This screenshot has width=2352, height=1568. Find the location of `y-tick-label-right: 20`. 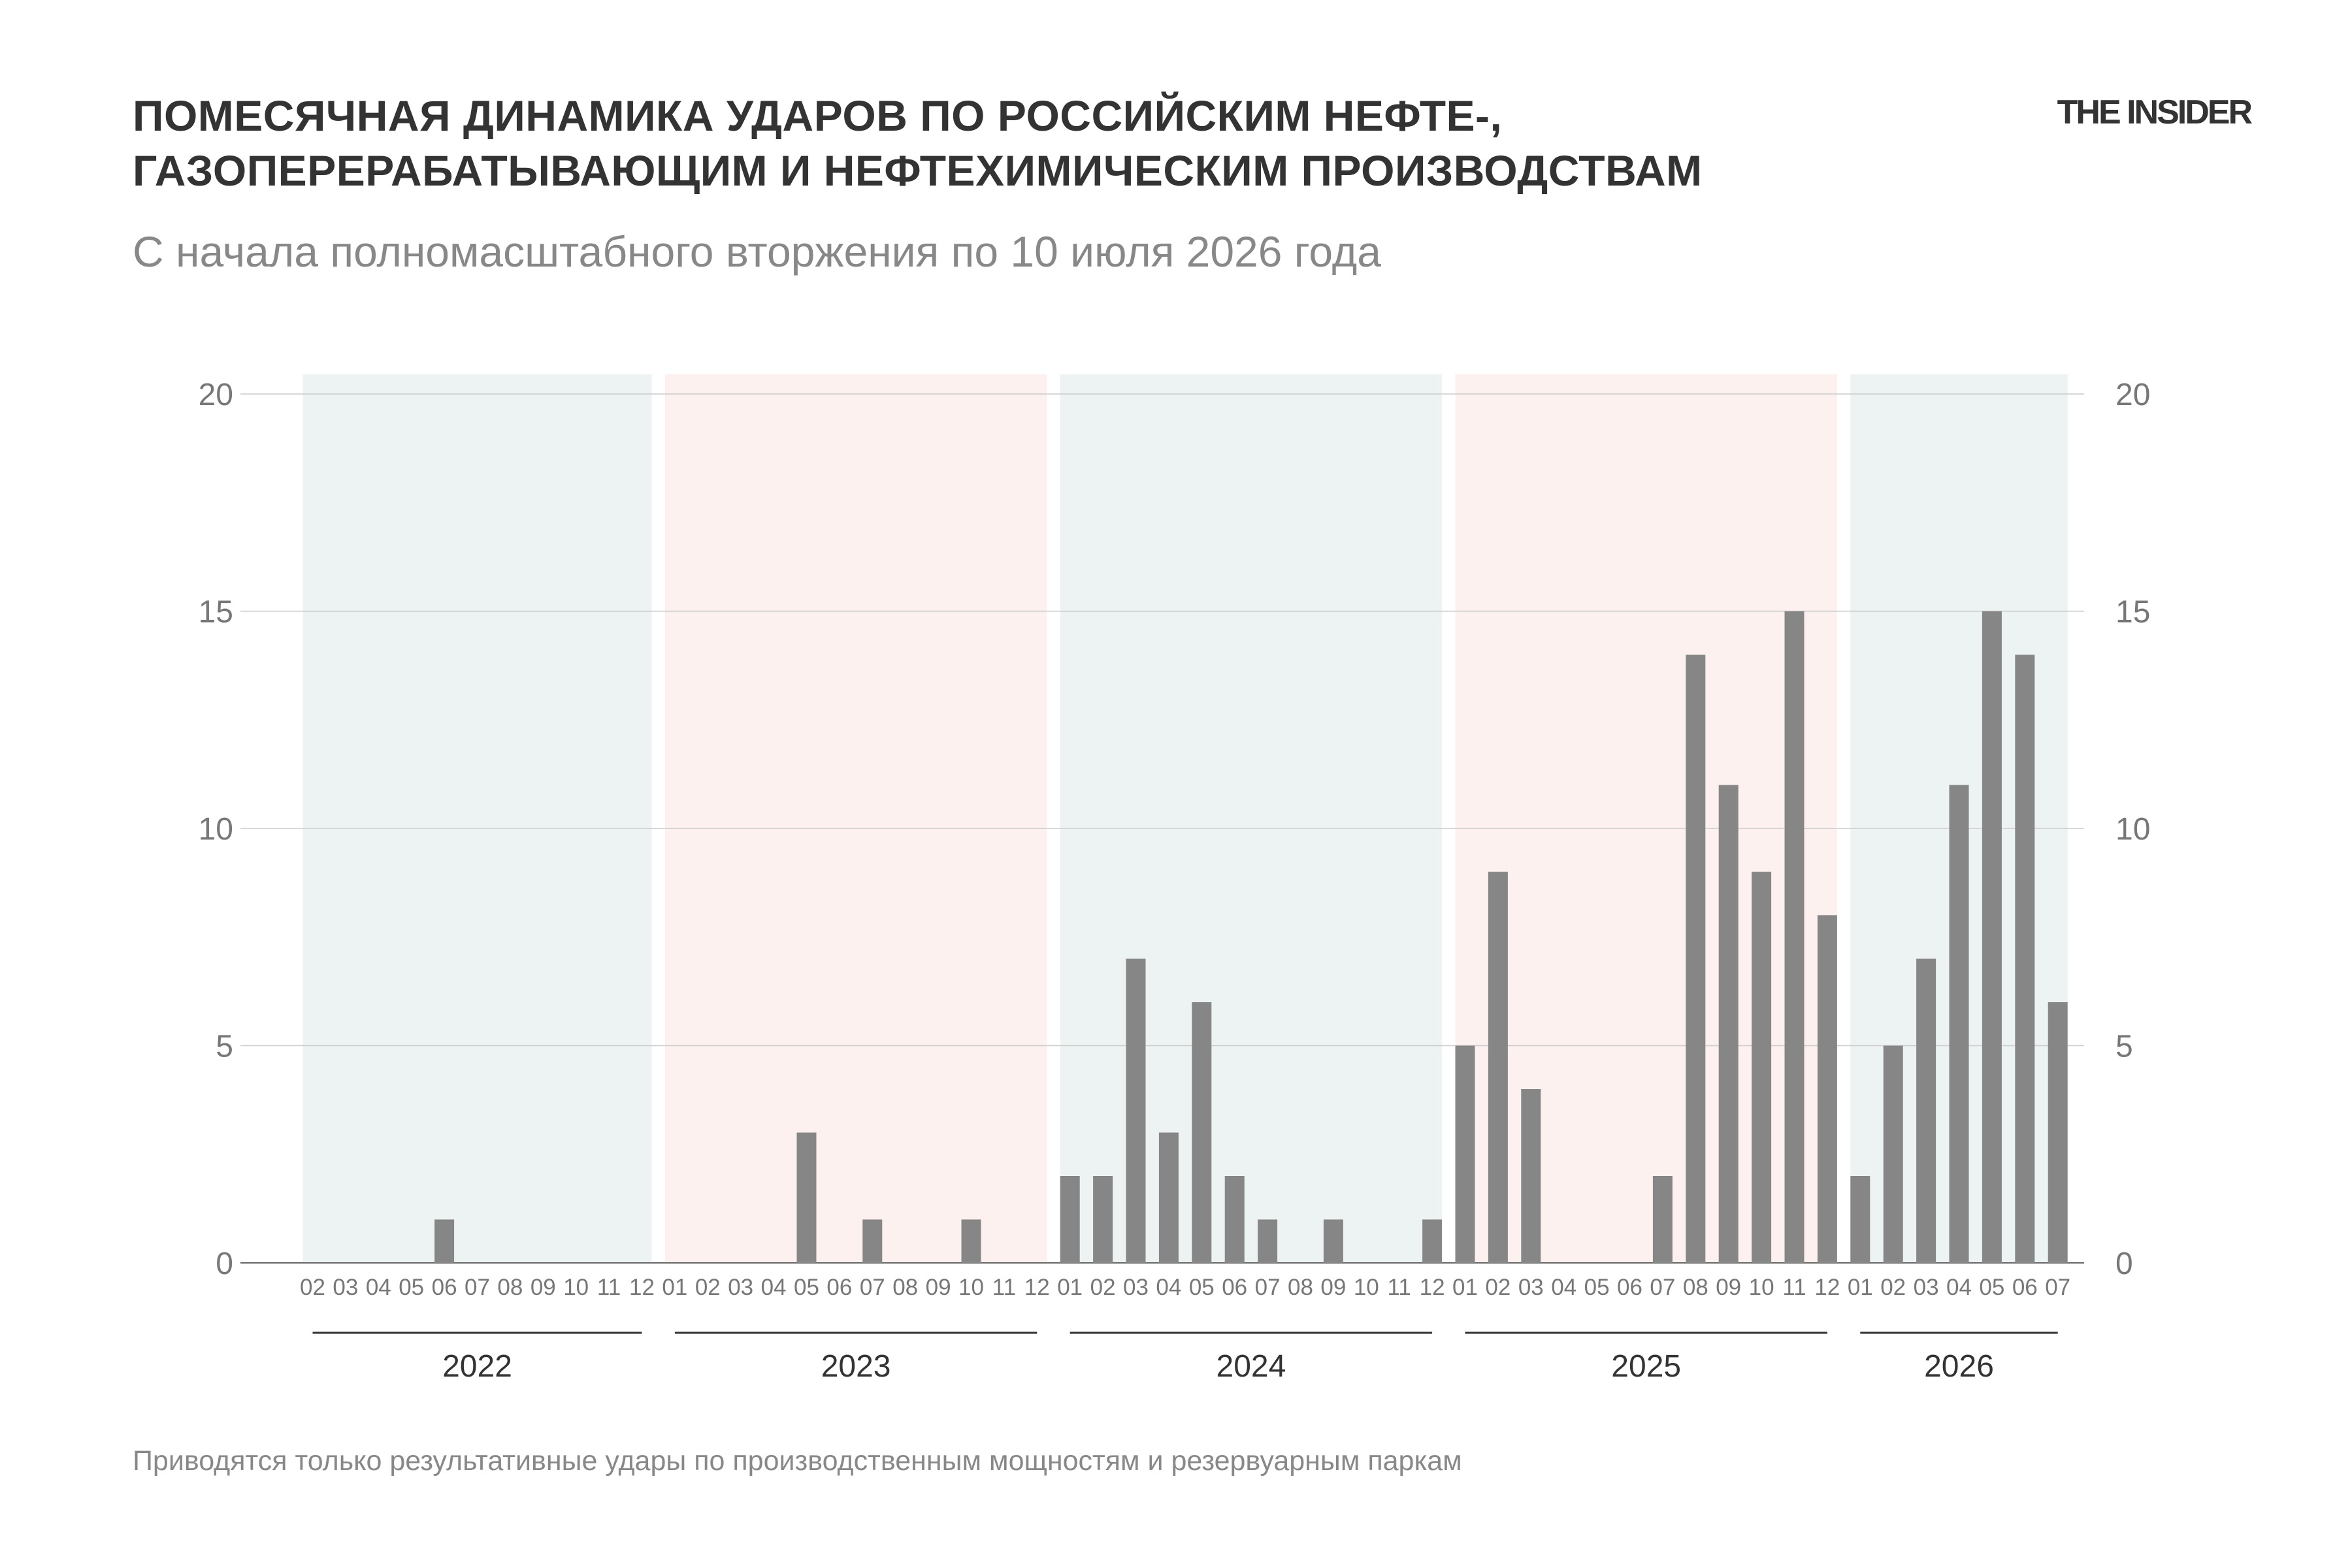

y-tick-label-right: 20 is located at coordinates (2132, 395).